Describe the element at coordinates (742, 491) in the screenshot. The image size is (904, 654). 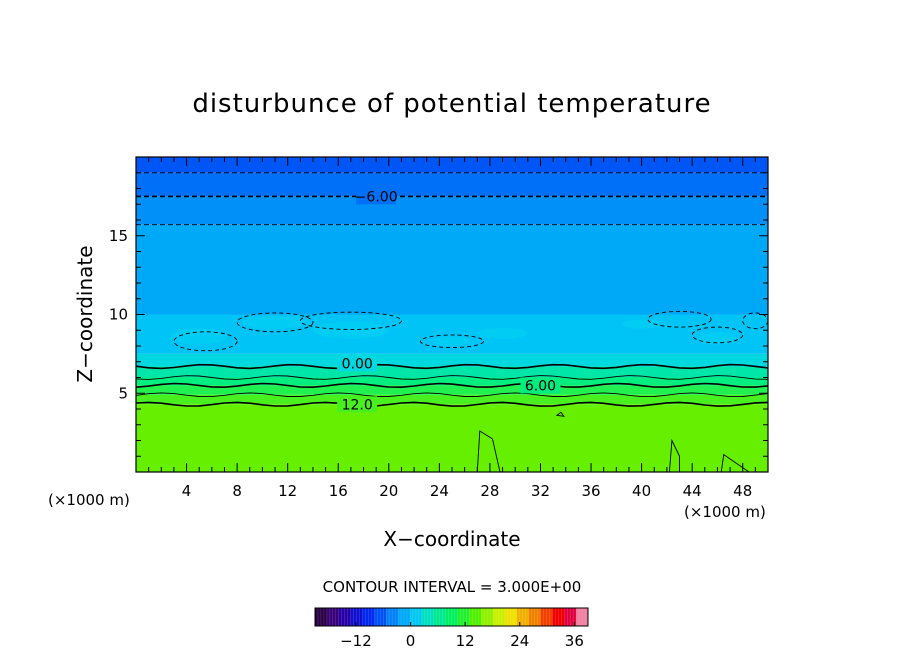
I see `x-tick-label: 48` at that location.